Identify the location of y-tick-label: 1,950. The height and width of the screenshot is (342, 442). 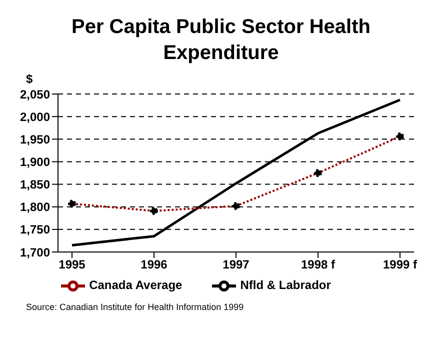
(35, 139).